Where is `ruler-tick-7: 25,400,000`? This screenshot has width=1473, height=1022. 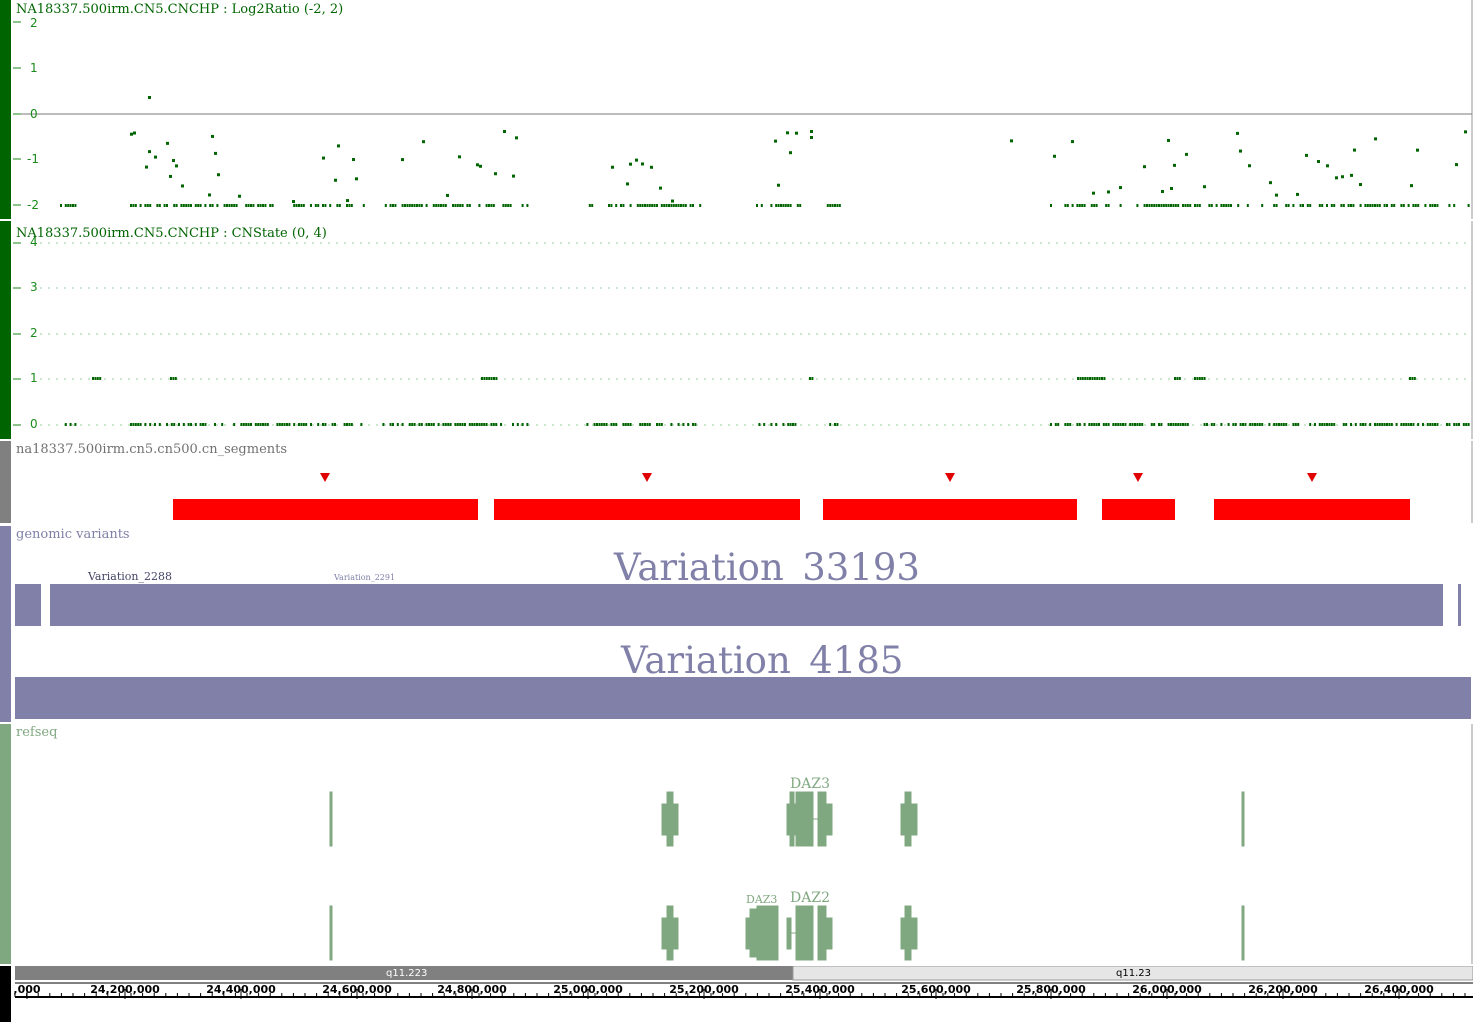
ruler-tick-7: 25,400,000 is located at coordinates (820, 989).